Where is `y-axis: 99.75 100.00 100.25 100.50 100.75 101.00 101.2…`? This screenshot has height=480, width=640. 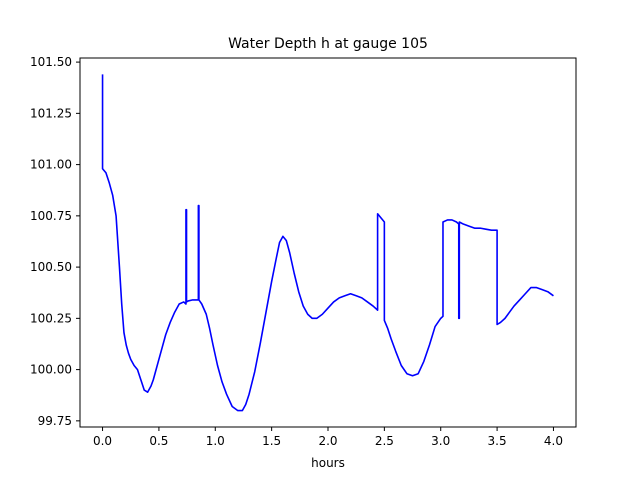
y-axis: 99.75 100.00 100.25 100.50 100.75 101.00 101.2… is located at coordinates (55, 241).